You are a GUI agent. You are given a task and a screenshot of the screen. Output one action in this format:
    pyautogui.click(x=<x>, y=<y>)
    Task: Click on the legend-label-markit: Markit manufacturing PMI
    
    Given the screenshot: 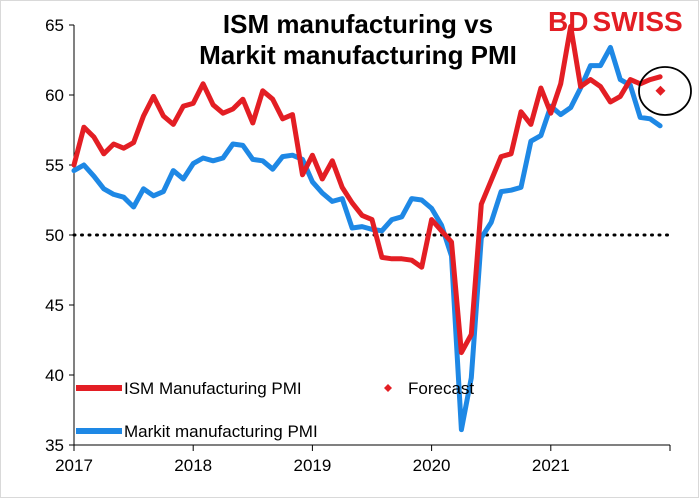 What is the action you would take?
    pyautogui.click(x=221, y=431)
    